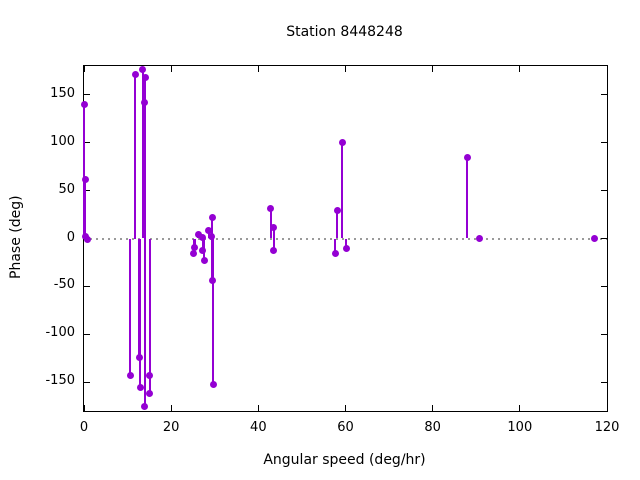 The height and width of the screenshot is (480, 640). Describe the element at coordinates (64, 285) in the screenshot. I see `y-tick-label: -50` at that location.